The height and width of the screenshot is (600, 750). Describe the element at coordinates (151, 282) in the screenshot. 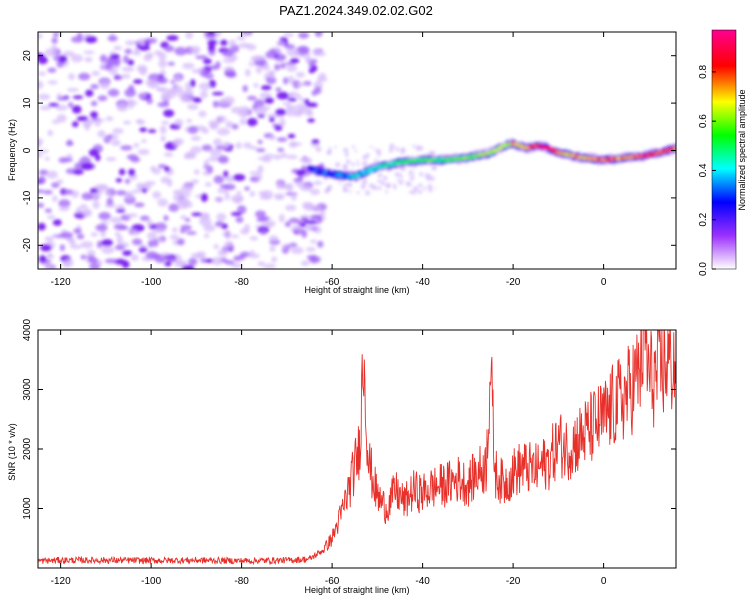

I see `x-tick-label: -100` at that location.